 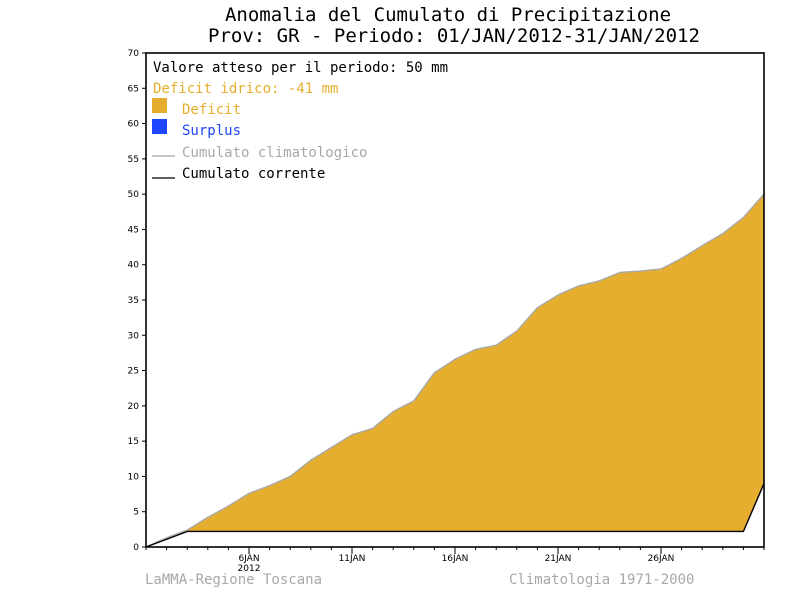 I want to click on legend-surplus-label: Surplus, so click(x=211, y=131).